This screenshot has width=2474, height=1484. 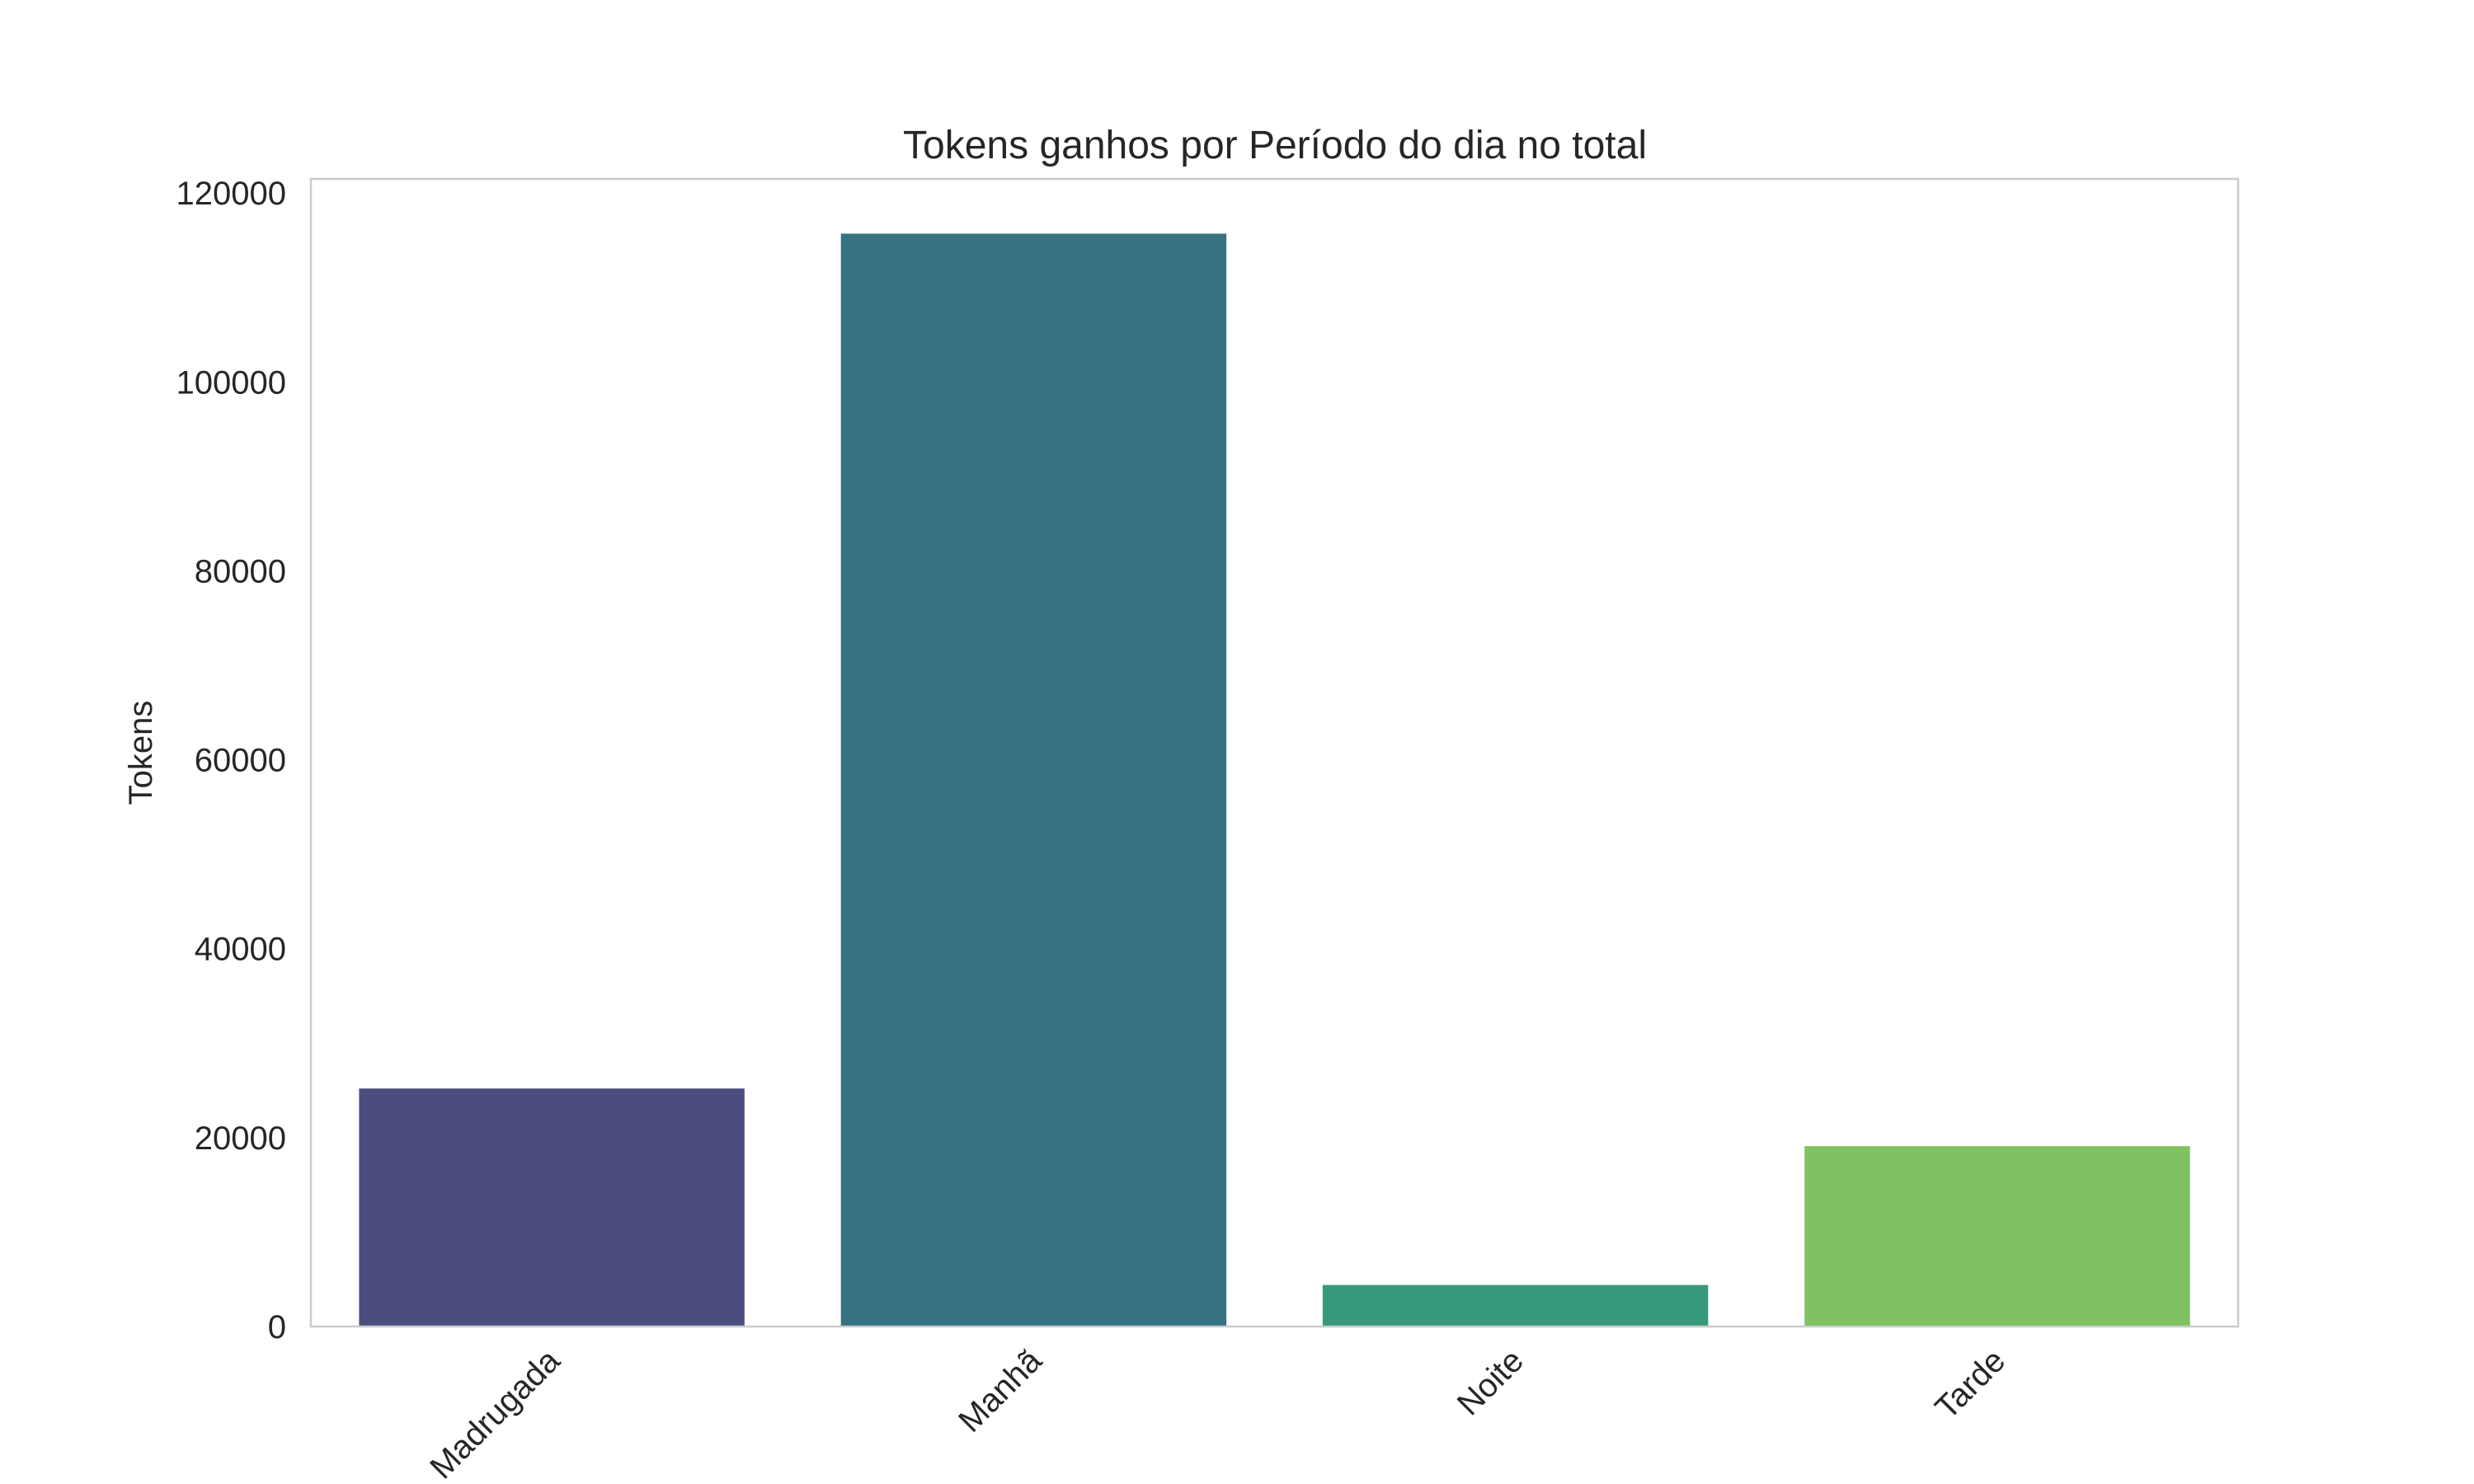 What do you see at coordinates (141, 753) in the screenshot?
I see `y-axis-label: Tokens` at bounding box center [141, 753].